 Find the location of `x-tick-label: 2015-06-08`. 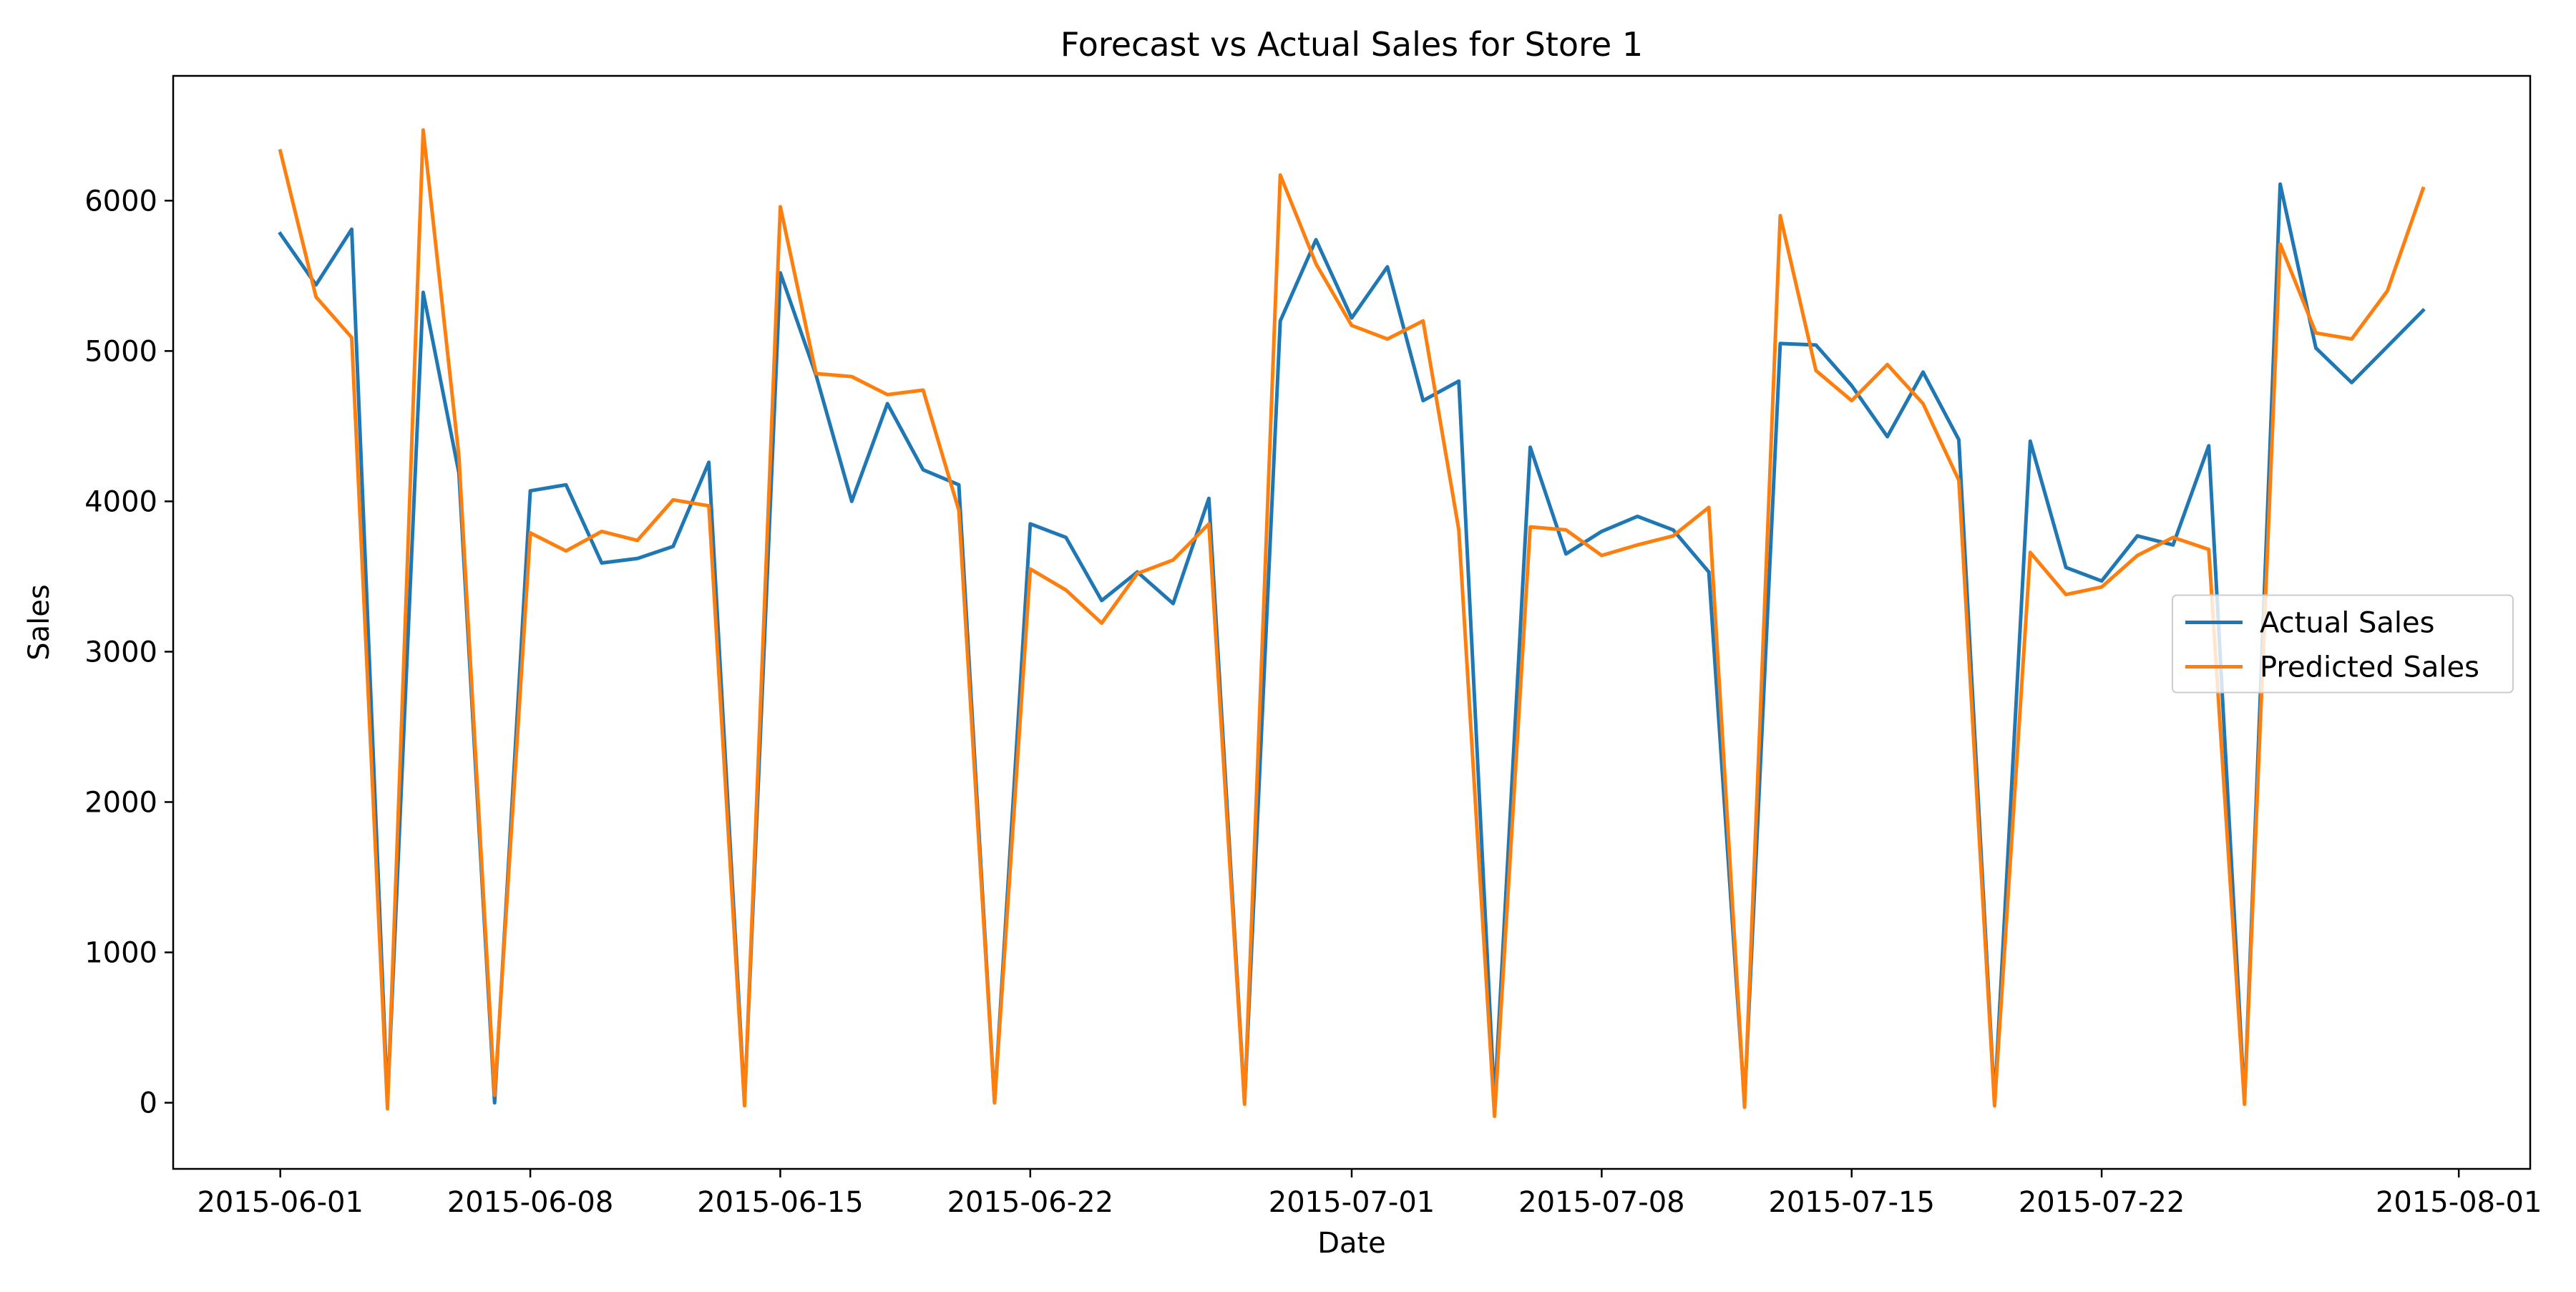

x-tick-label: 2015-06-08 is located at coordinates (530, 1202).